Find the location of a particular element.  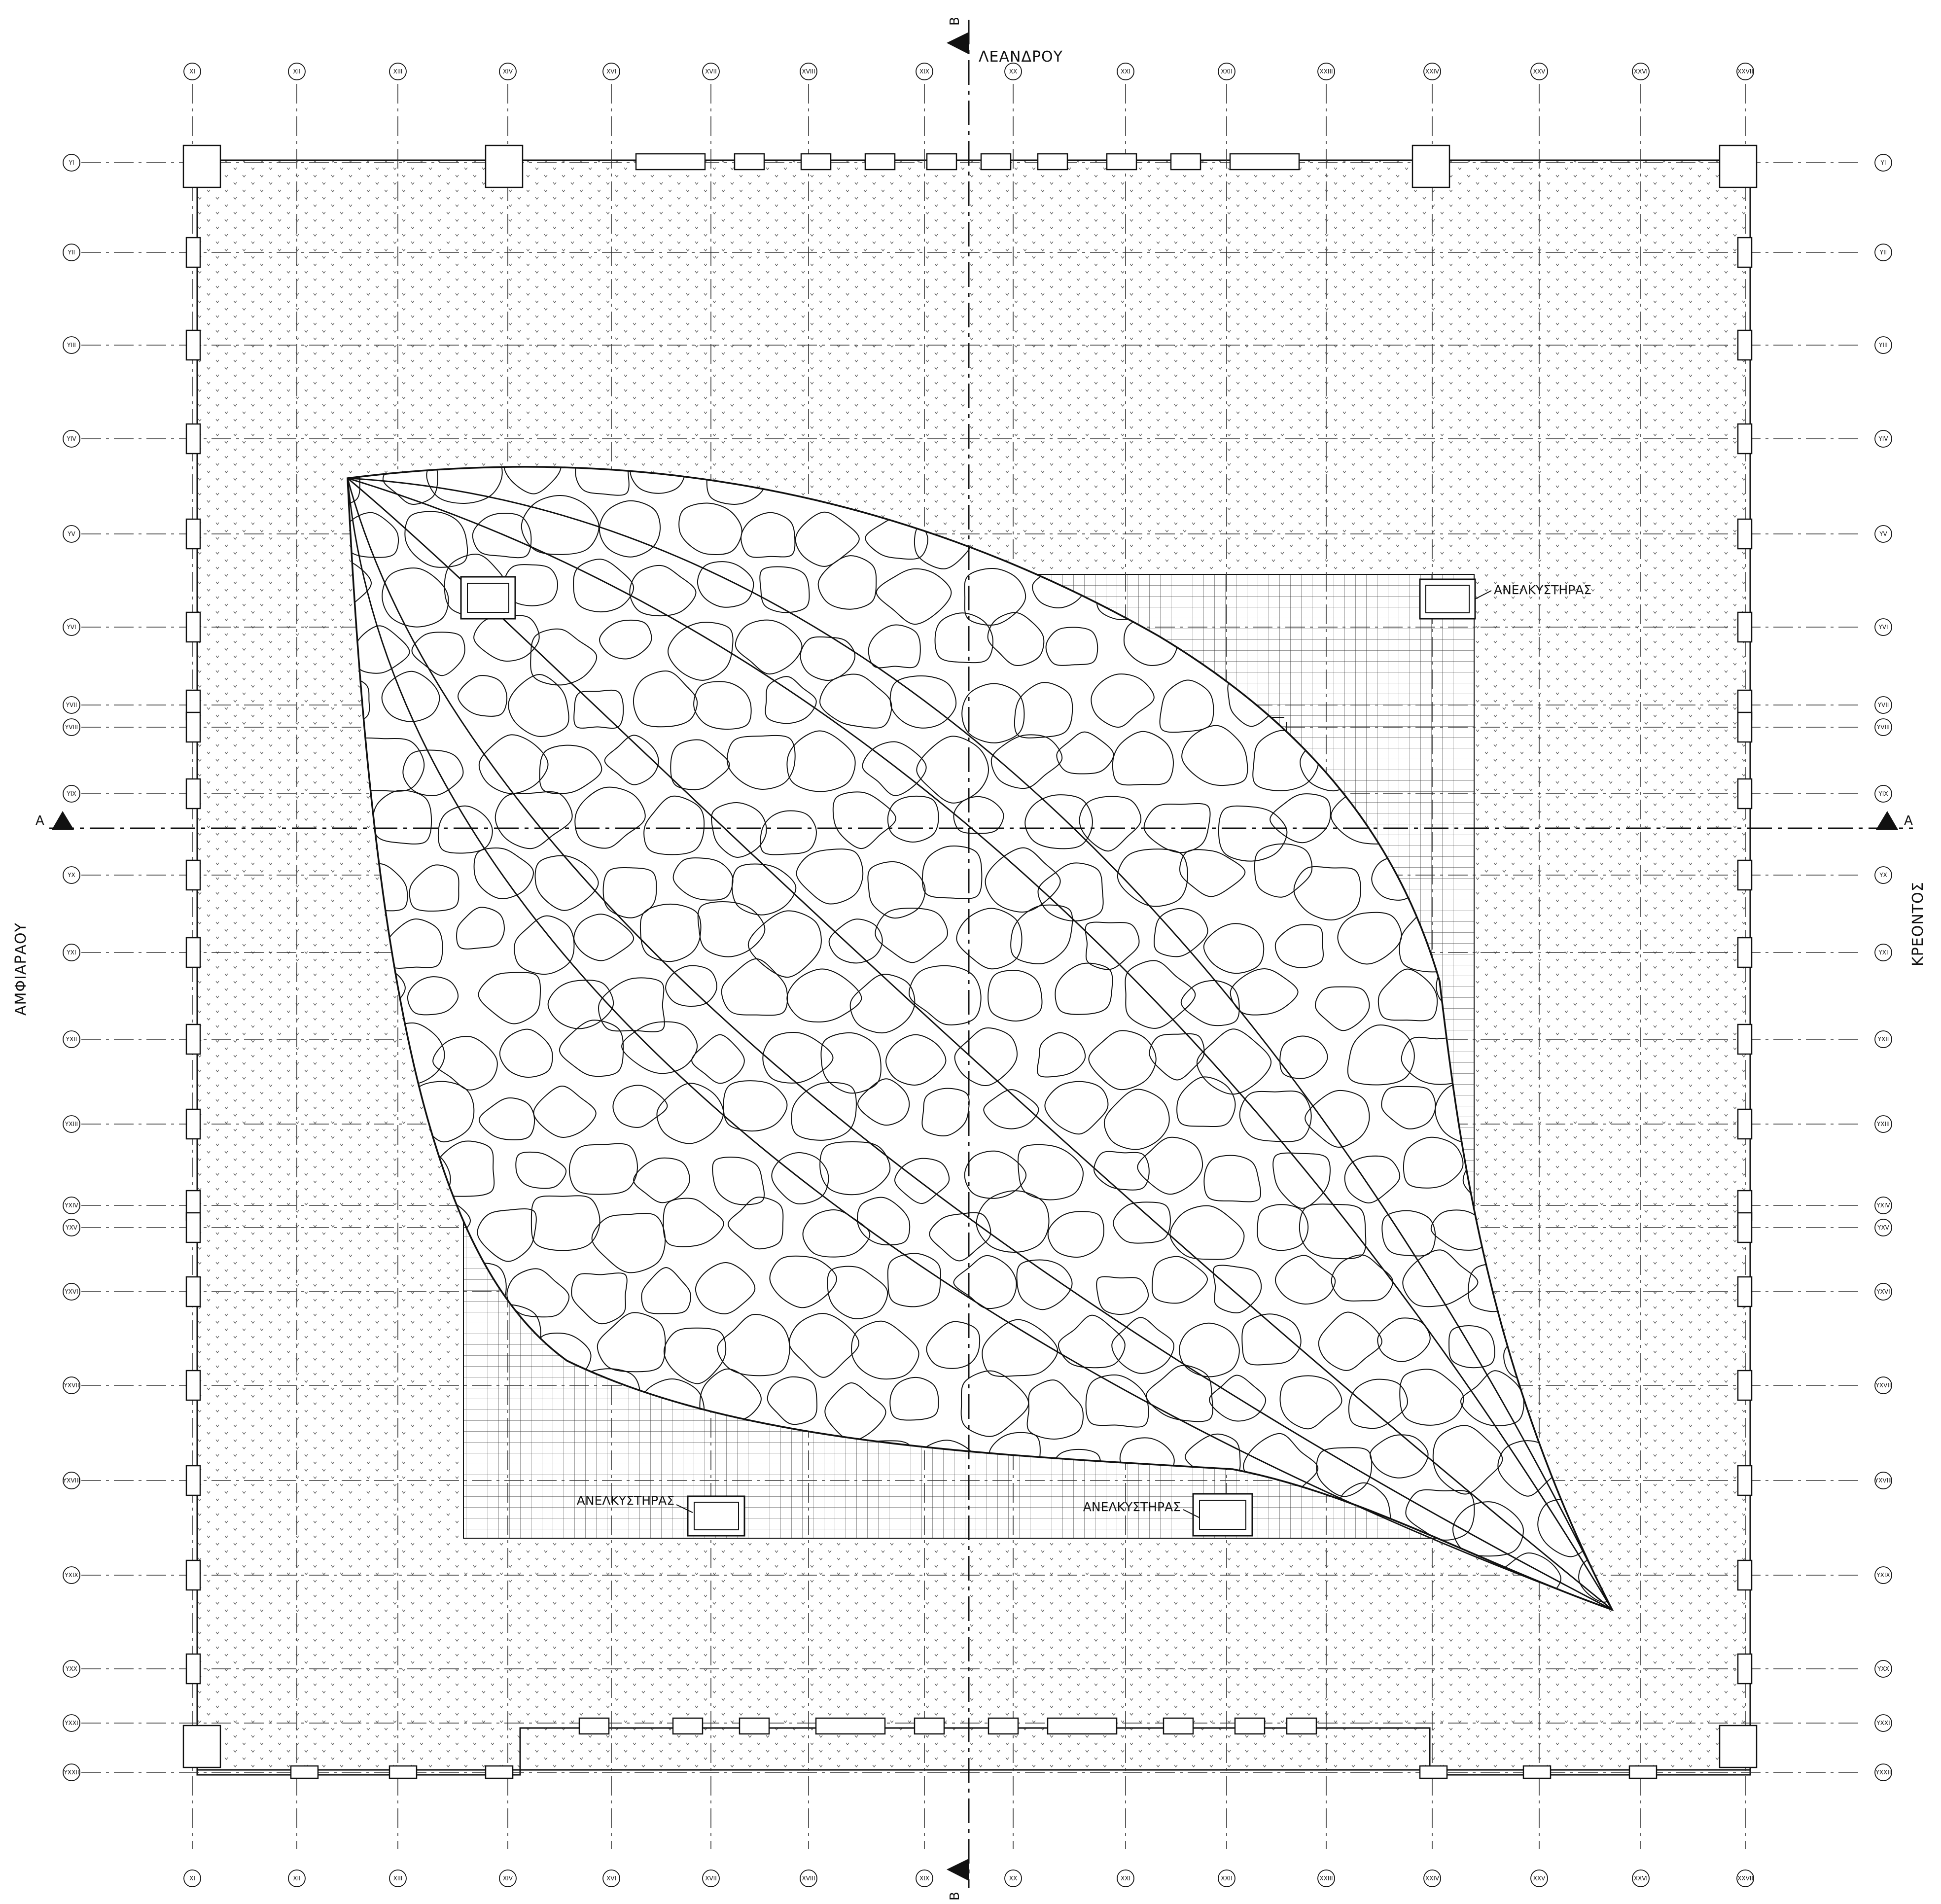

grid-bubble-y-left: YVIII is located at coordinates (71, 727).